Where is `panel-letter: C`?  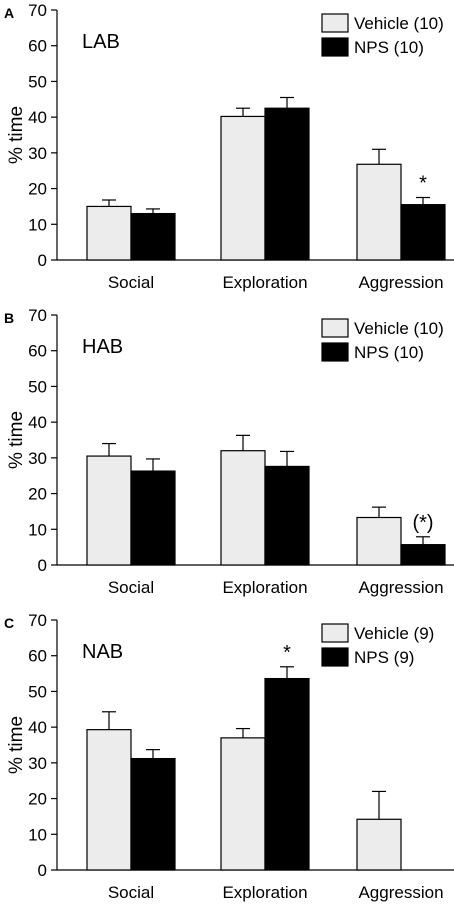 panel-letter: C is located at coordinates (9, 623).